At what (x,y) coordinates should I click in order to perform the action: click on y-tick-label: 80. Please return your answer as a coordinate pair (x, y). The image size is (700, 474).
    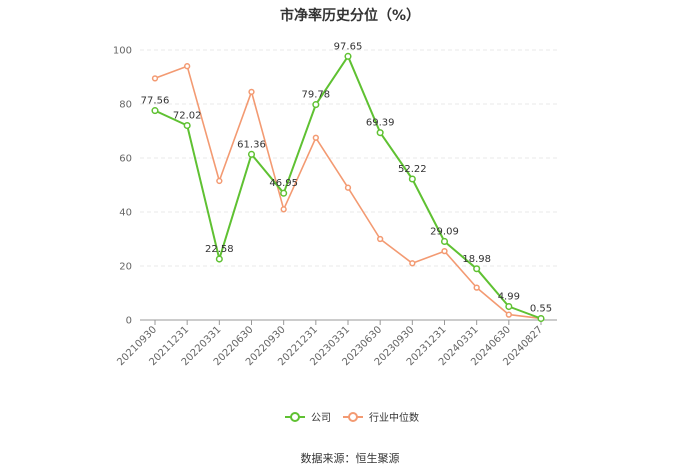
    Looking at the image, I should click on (125, 105).